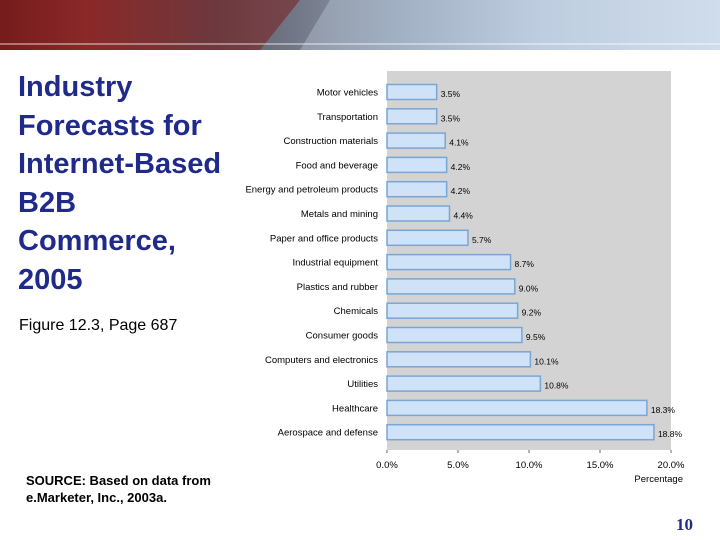 The width and height of the screenshot is (720, 540). What do you see at coordinates (362, 384) in the screenshot?
I see `category-label: Utilities` at bounding box center [362, 384].